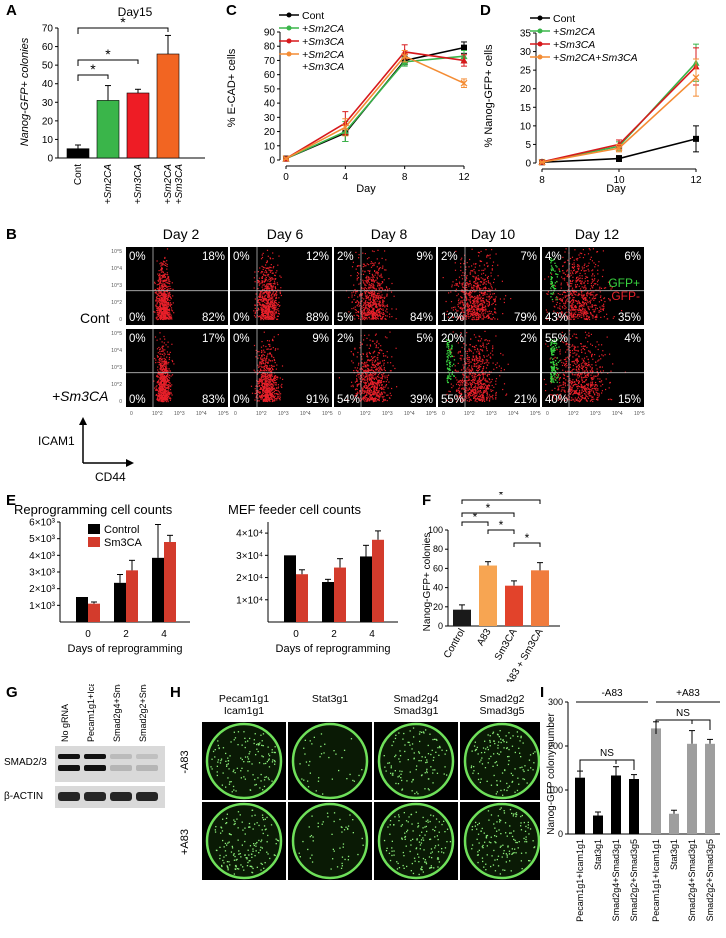 The height and width of the screenshot is (938, 726). Describe the element at coordinates (116, 351) in the screenshot. I see `panel-b-ytick-label: 10^4` at that location.